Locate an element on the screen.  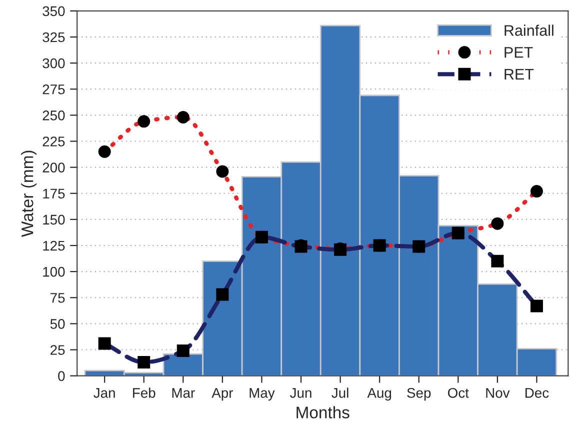
x-tick-label: Sep is located at coordinates (419, 394).